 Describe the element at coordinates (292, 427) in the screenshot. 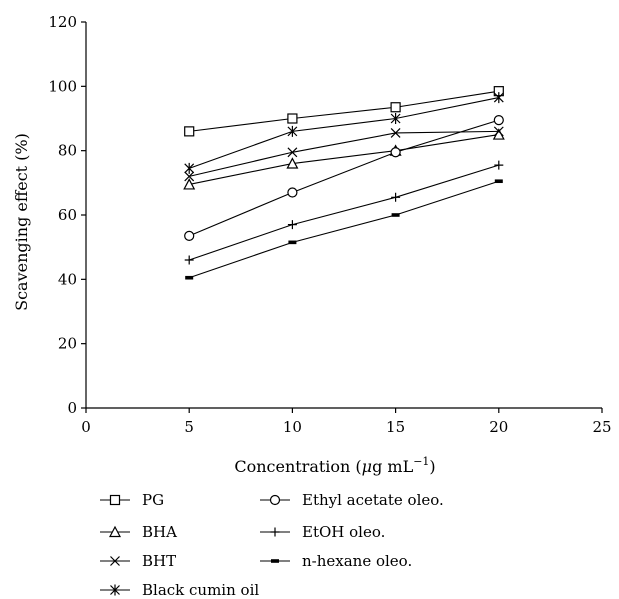

I see `x-tick-label: 10` at that location.